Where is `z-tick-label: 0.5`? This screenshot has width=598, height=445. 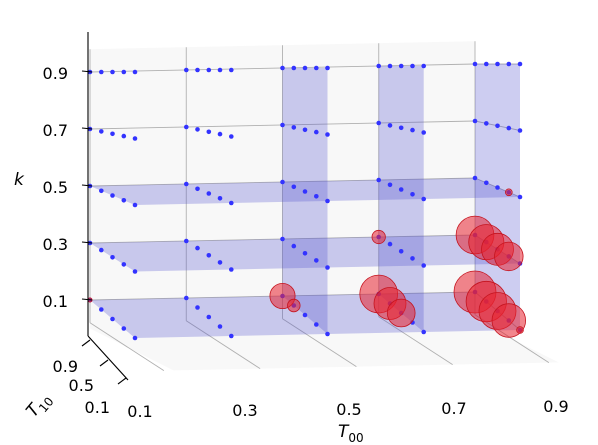 z-tick-label: 0.5 is located at coordinates (55, 187).